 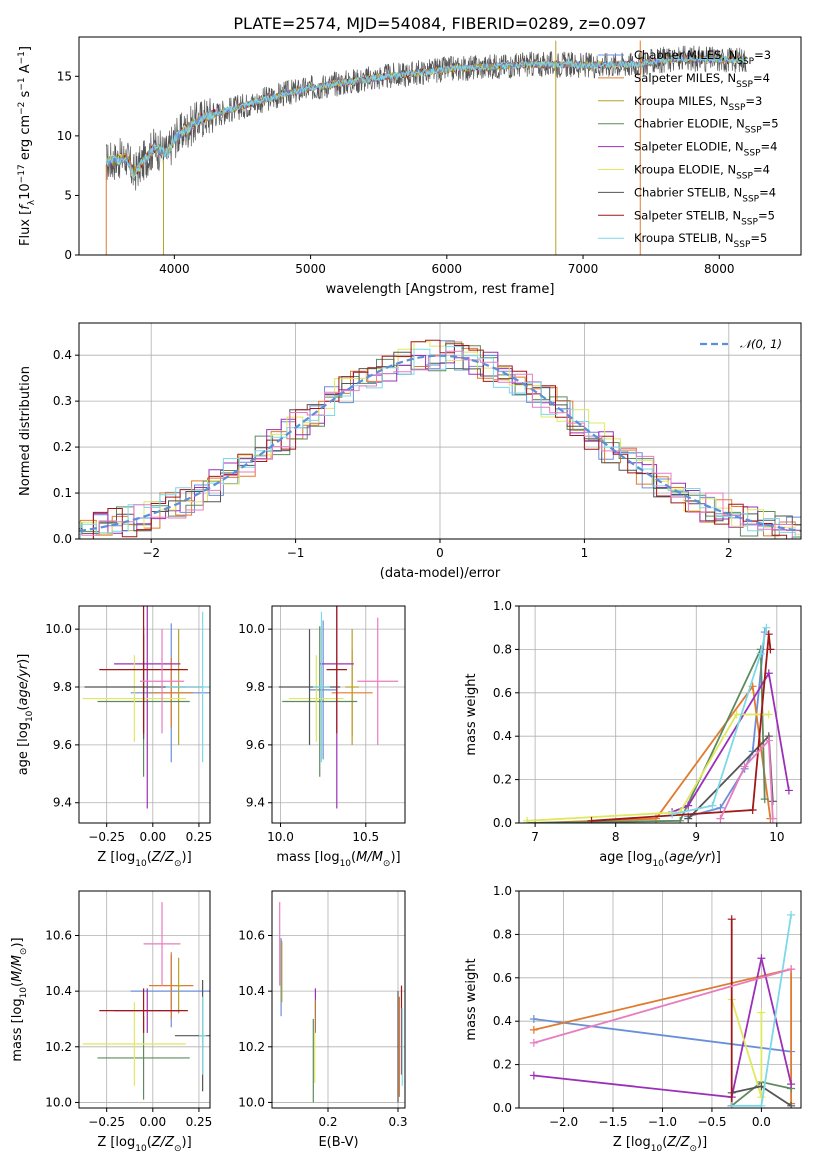 I want to click on spectrum-ytick-label: 5, so click(x=68, y=195).